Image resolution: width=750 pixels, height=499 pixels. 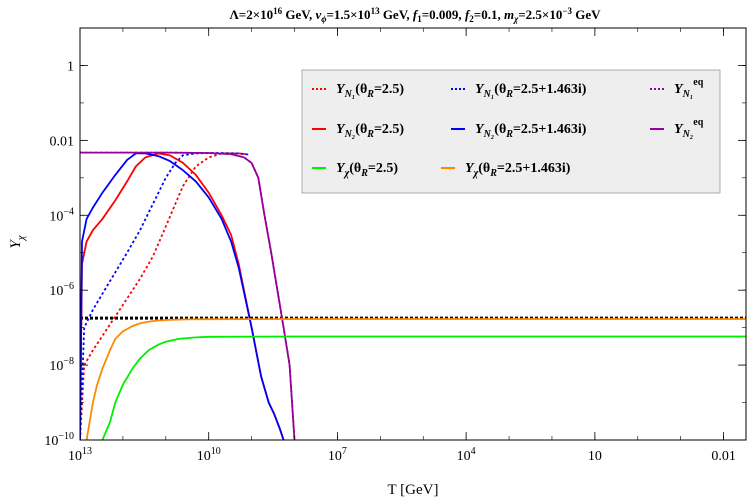 I want to click on x-tick-label: 10¹⁰, so click(x=209, y=455).